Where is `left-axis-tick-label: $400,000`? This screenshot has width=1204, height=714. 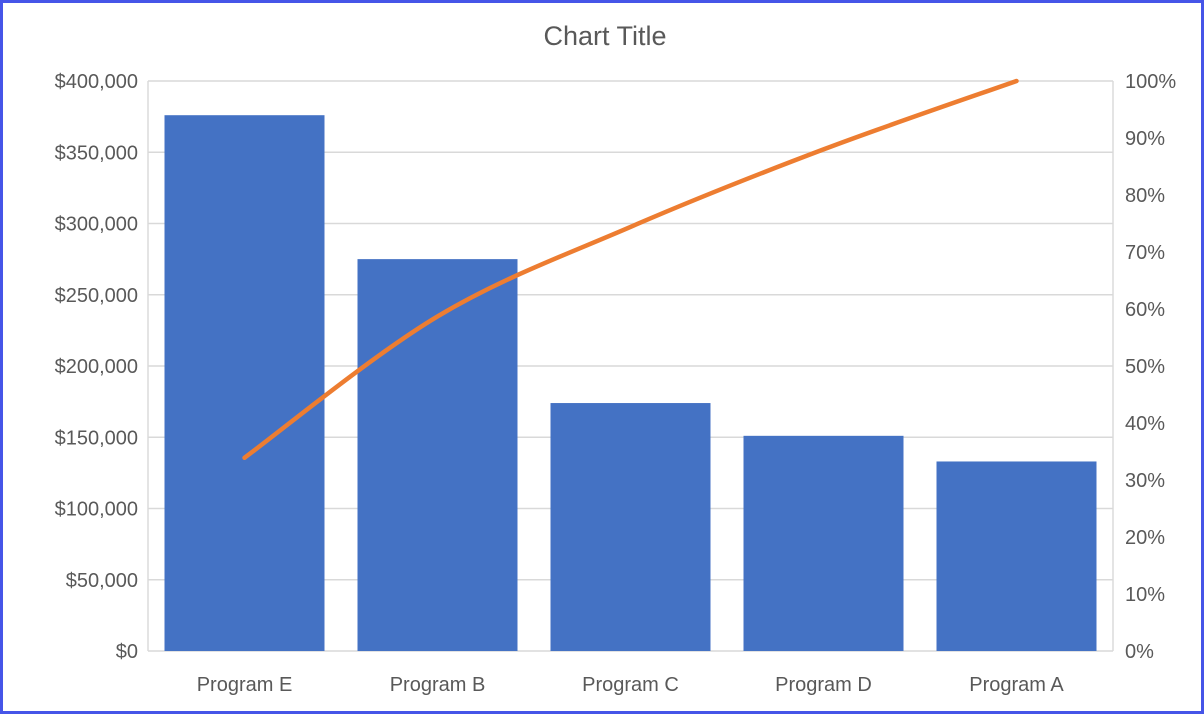
left-axis-tick-label: $400,000 is located at coordinates (96, 82).